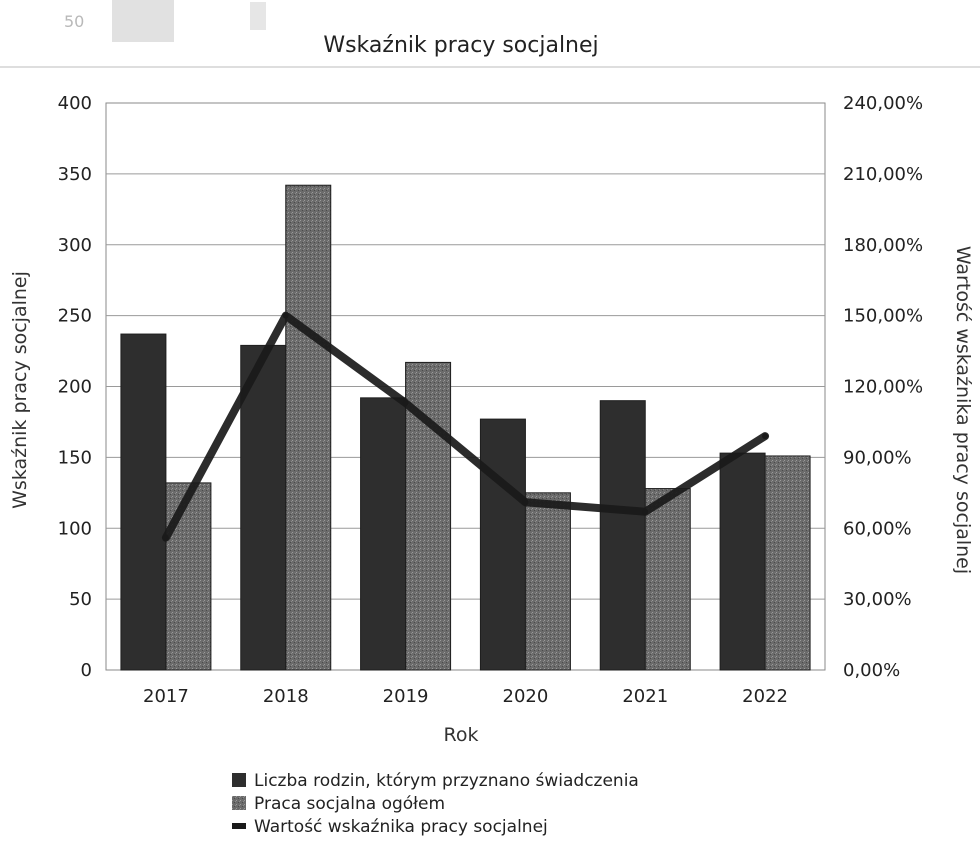  Describe the element at coordinates (349, 804) in the screenshot. I see `legend-label-social-work: Praca socjalna ogółem` at that location.